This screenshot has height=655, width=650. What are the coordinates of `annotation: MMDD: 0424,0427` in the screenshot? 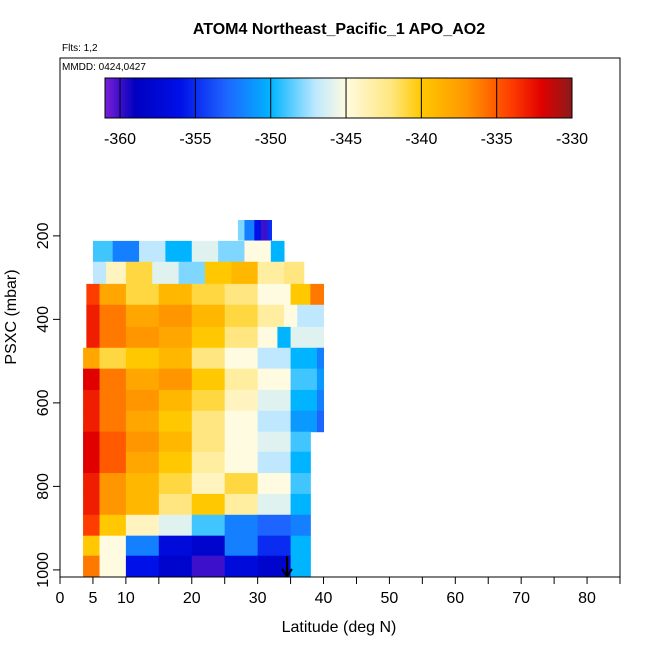 It's located at (104, 67).